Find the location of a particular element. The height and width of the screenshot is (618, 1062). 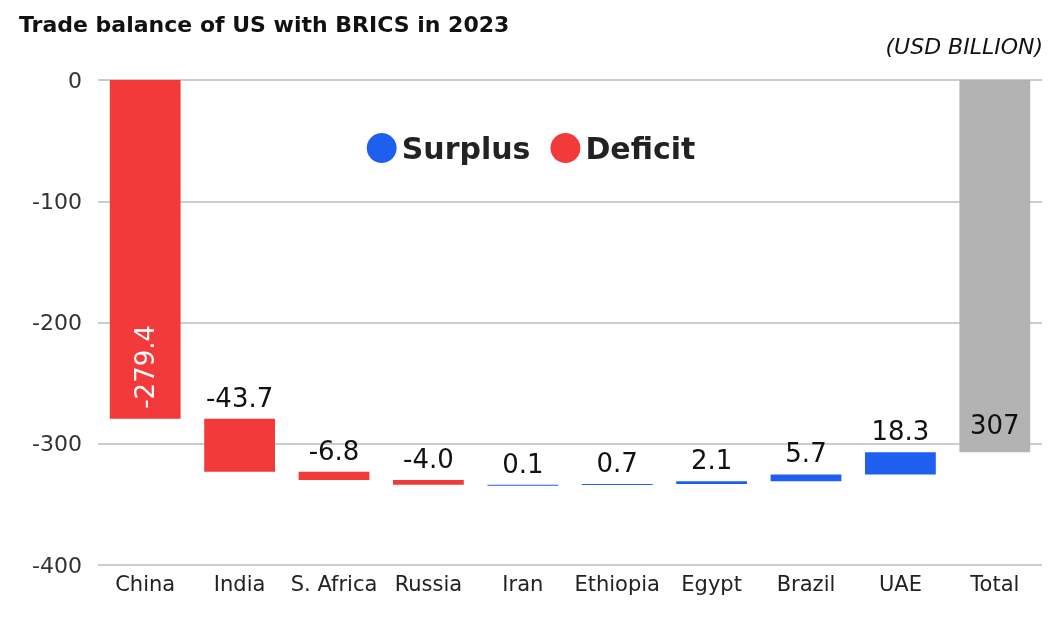

data-label: -4.0 is located at coordinates (428, 459).